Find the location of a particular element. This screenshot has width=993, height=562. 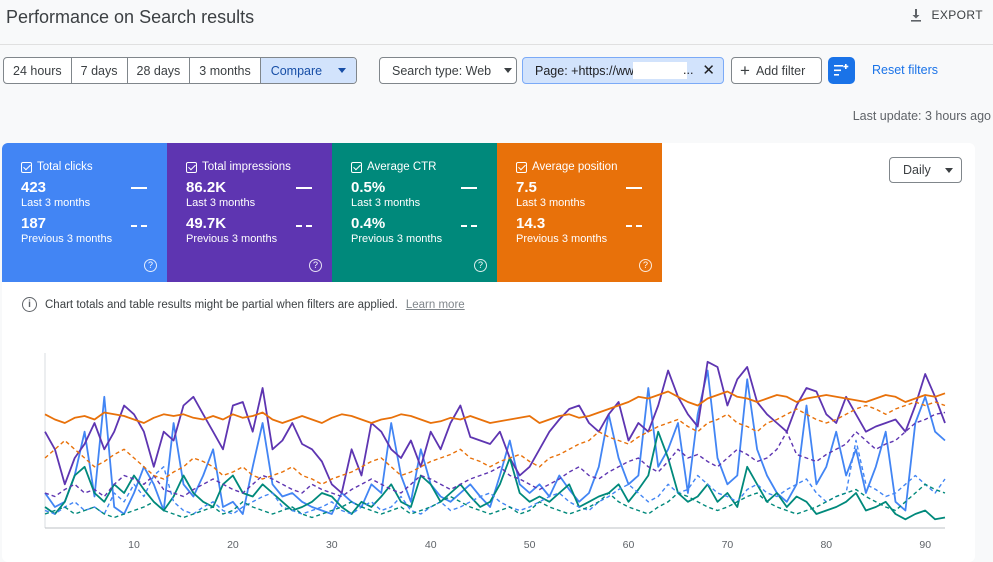

x-tick-label: 70 is located at coordinates (728, 545).